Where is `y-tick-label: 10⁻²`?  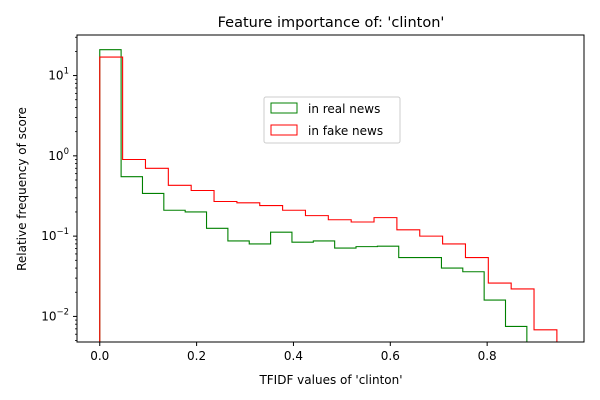
y-tick-label: 10⁻² is located at coordinates (55, 315).